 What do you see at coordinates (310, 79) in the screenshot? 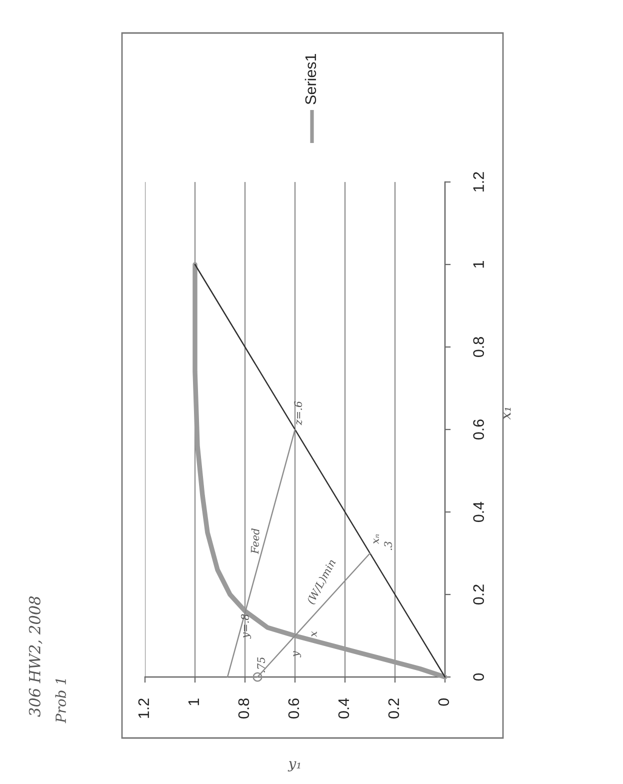
I see `text: Series1` at bounding box center [310, 79].